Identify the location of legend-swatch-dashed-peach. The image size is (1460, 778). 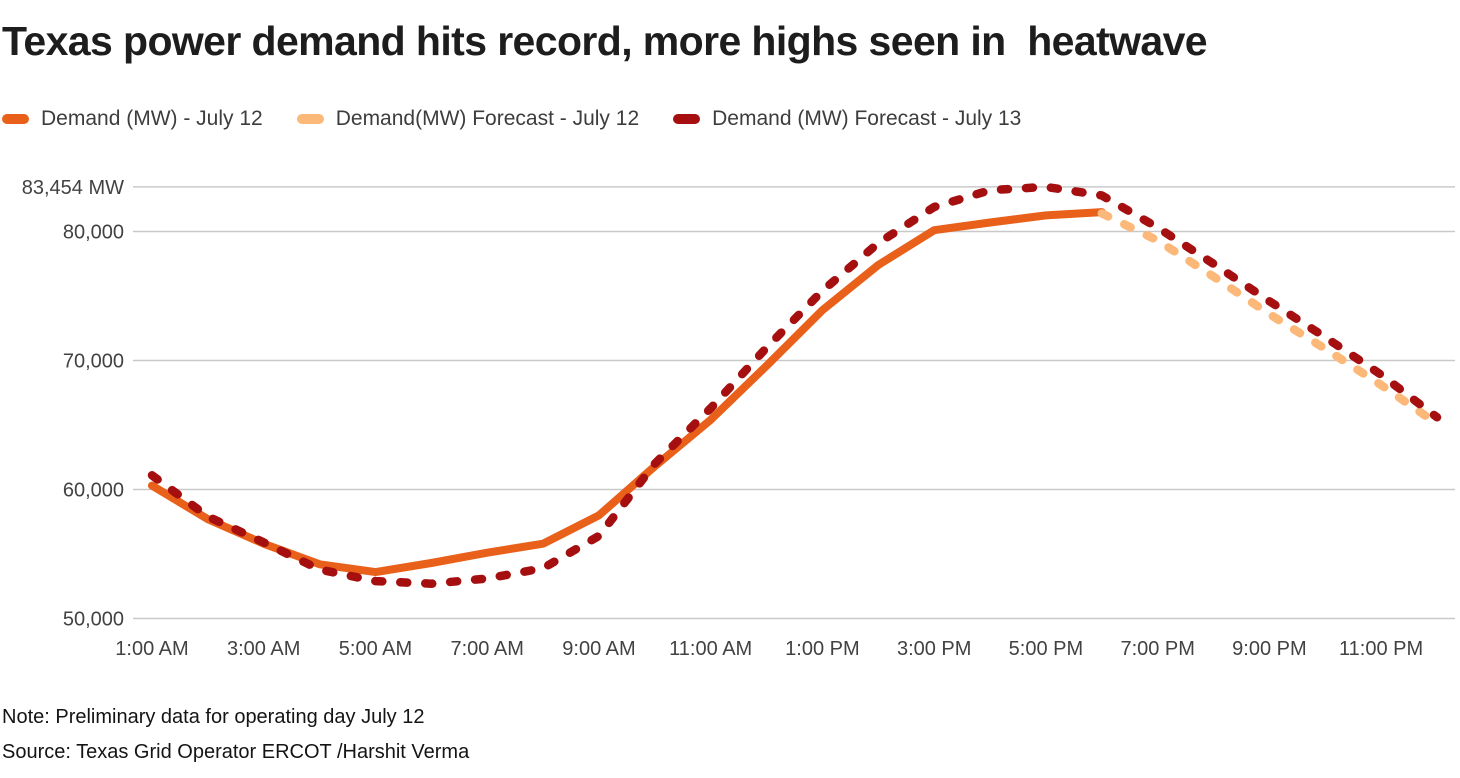
(310, 119).